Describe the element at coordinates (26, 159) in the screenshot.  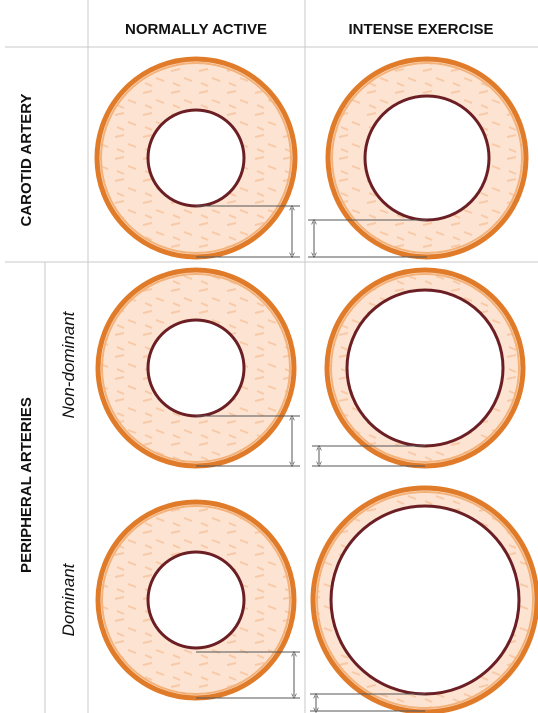
I see `row-header: CAROTID ARTERY` at that location.